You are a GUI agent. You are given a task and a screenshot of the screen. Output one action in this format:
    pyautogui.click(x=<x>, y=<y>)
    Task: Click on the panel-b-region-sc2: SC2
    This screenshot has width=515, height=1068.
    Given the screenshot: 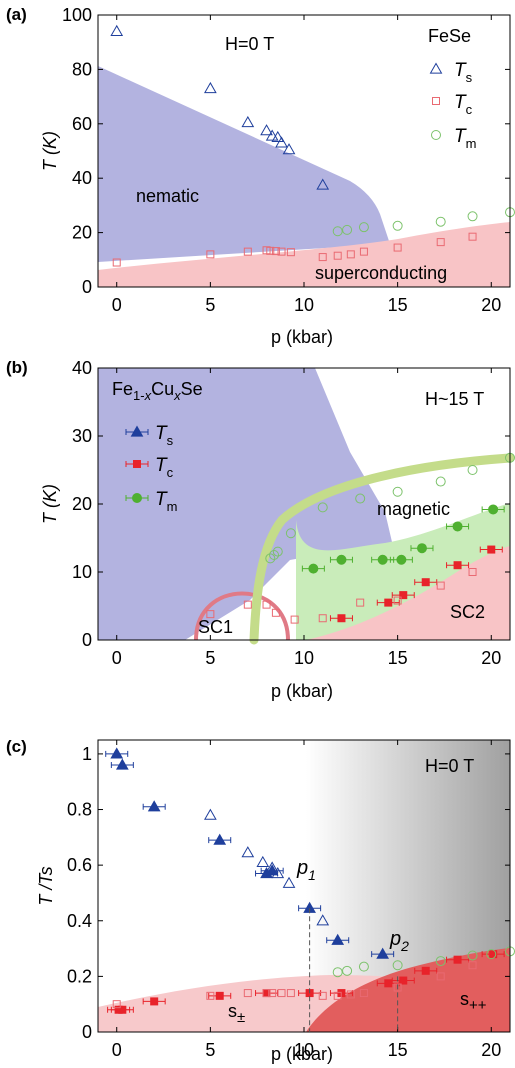 What is the action you would take?
    pyautogui.click(x=467, y=612)
    